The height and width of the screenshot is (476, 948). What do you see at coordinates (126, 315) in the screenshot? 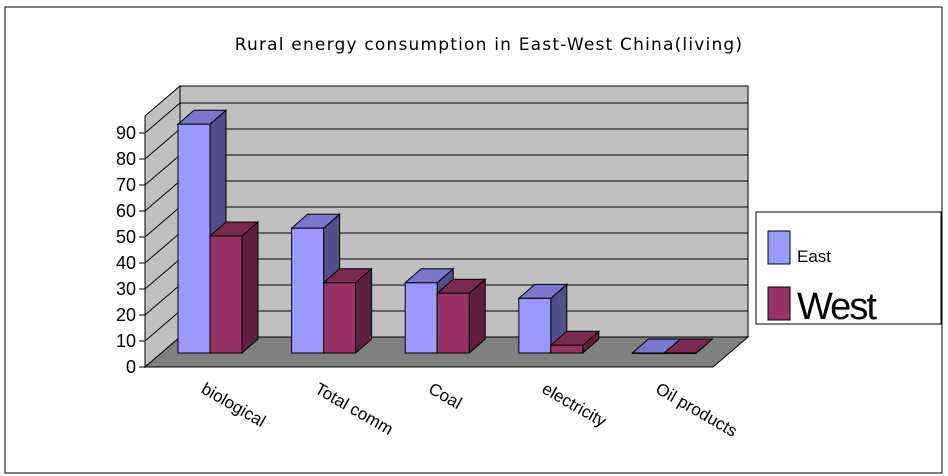
I see `y-tick-label: 20` at bounding box center [126, 315].